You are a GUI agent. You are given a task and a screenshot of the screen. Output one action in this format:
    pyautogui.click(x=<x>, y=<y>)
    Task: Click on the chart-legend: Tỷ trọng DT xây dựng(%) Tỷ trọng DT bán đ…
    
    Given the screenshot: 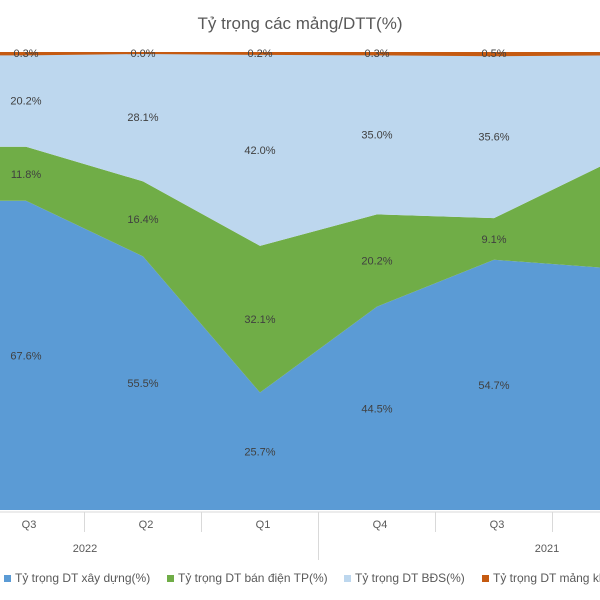 What is the action you would take?
    pyautogui.click(x=302, y=581)
    